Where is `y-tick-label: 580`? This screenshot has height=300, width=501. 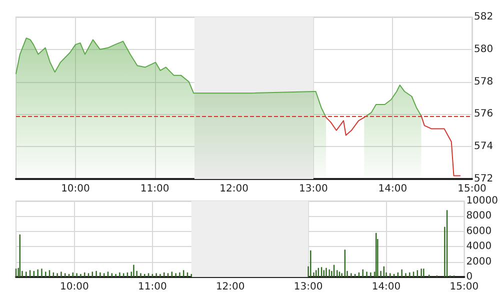 y-tick-label: 580 is located at coordinates (484, 49).